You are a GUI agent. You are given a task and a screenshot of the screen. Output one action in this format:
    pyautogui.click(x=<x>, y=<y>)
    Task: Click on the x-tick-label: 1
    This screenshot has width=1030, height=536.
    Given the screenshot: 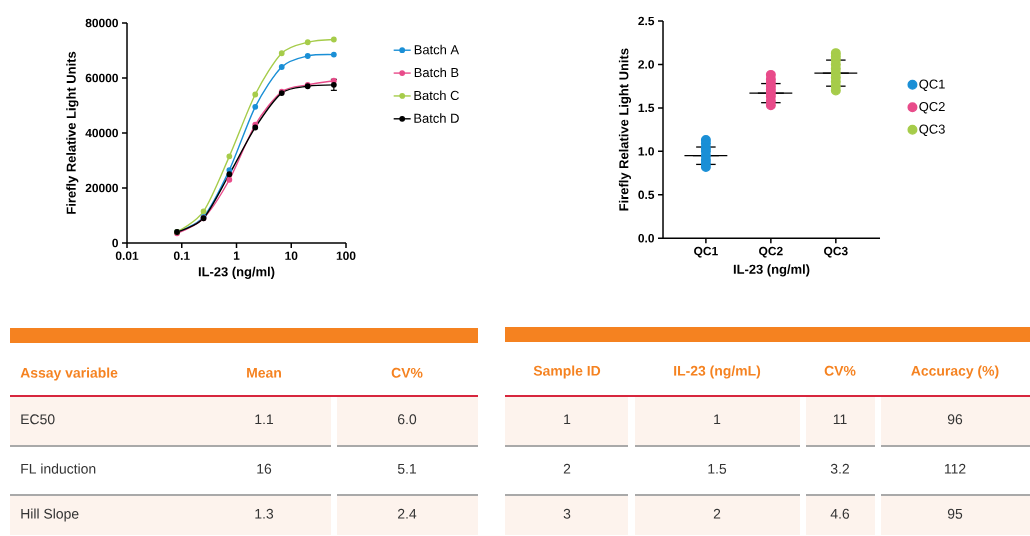 What is the action you would take?
    pyautogui.click(x=236, y=255)
    